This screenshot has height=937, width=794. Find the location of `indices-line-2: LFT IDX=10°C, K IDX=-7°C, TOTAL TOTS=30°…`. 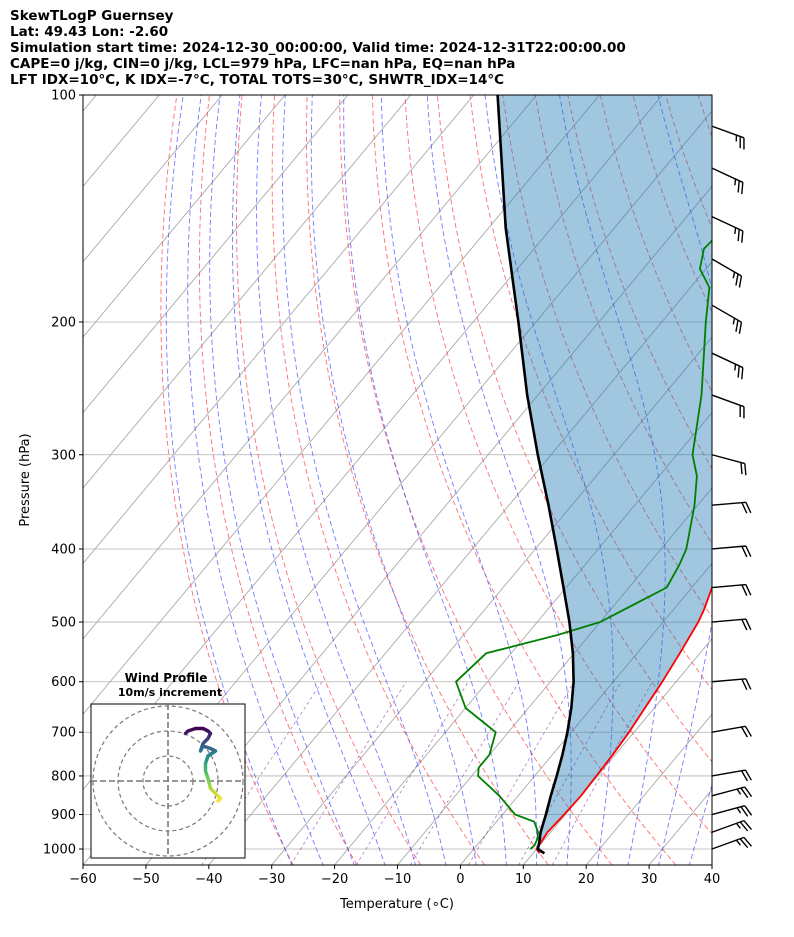

indices-line-2: LFT IDX=10°C, K IDX=-7°C, TOTAL TOTS=30°… is located at coordinates (257, 80).